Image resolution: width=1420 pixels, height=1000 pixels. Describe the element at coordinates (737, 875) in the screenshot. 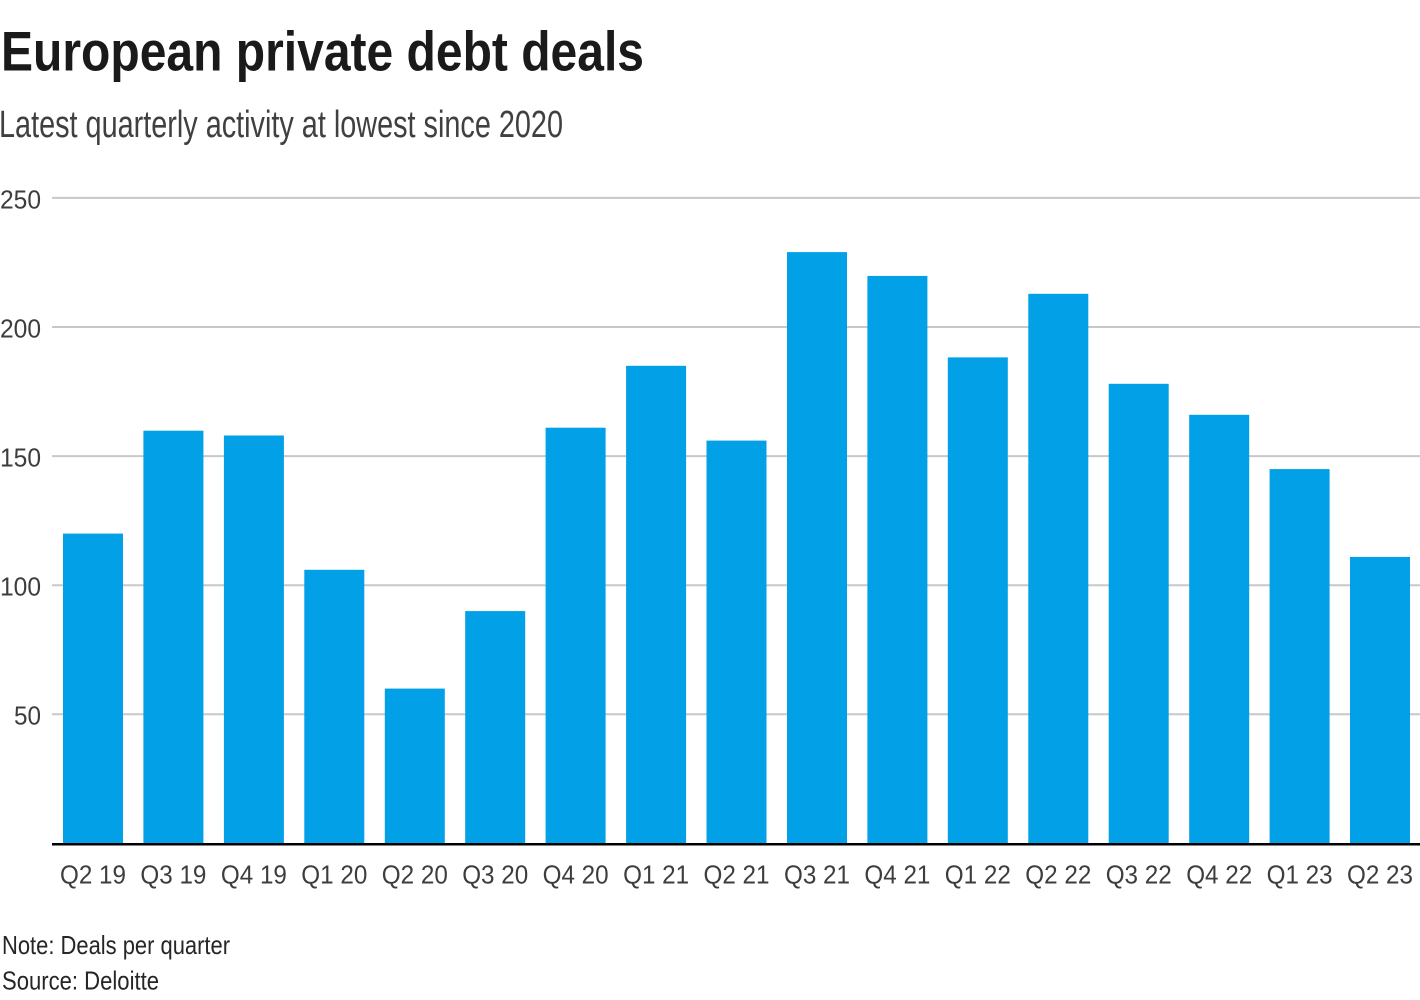

I see `svg-text: Q2 21` at that location.